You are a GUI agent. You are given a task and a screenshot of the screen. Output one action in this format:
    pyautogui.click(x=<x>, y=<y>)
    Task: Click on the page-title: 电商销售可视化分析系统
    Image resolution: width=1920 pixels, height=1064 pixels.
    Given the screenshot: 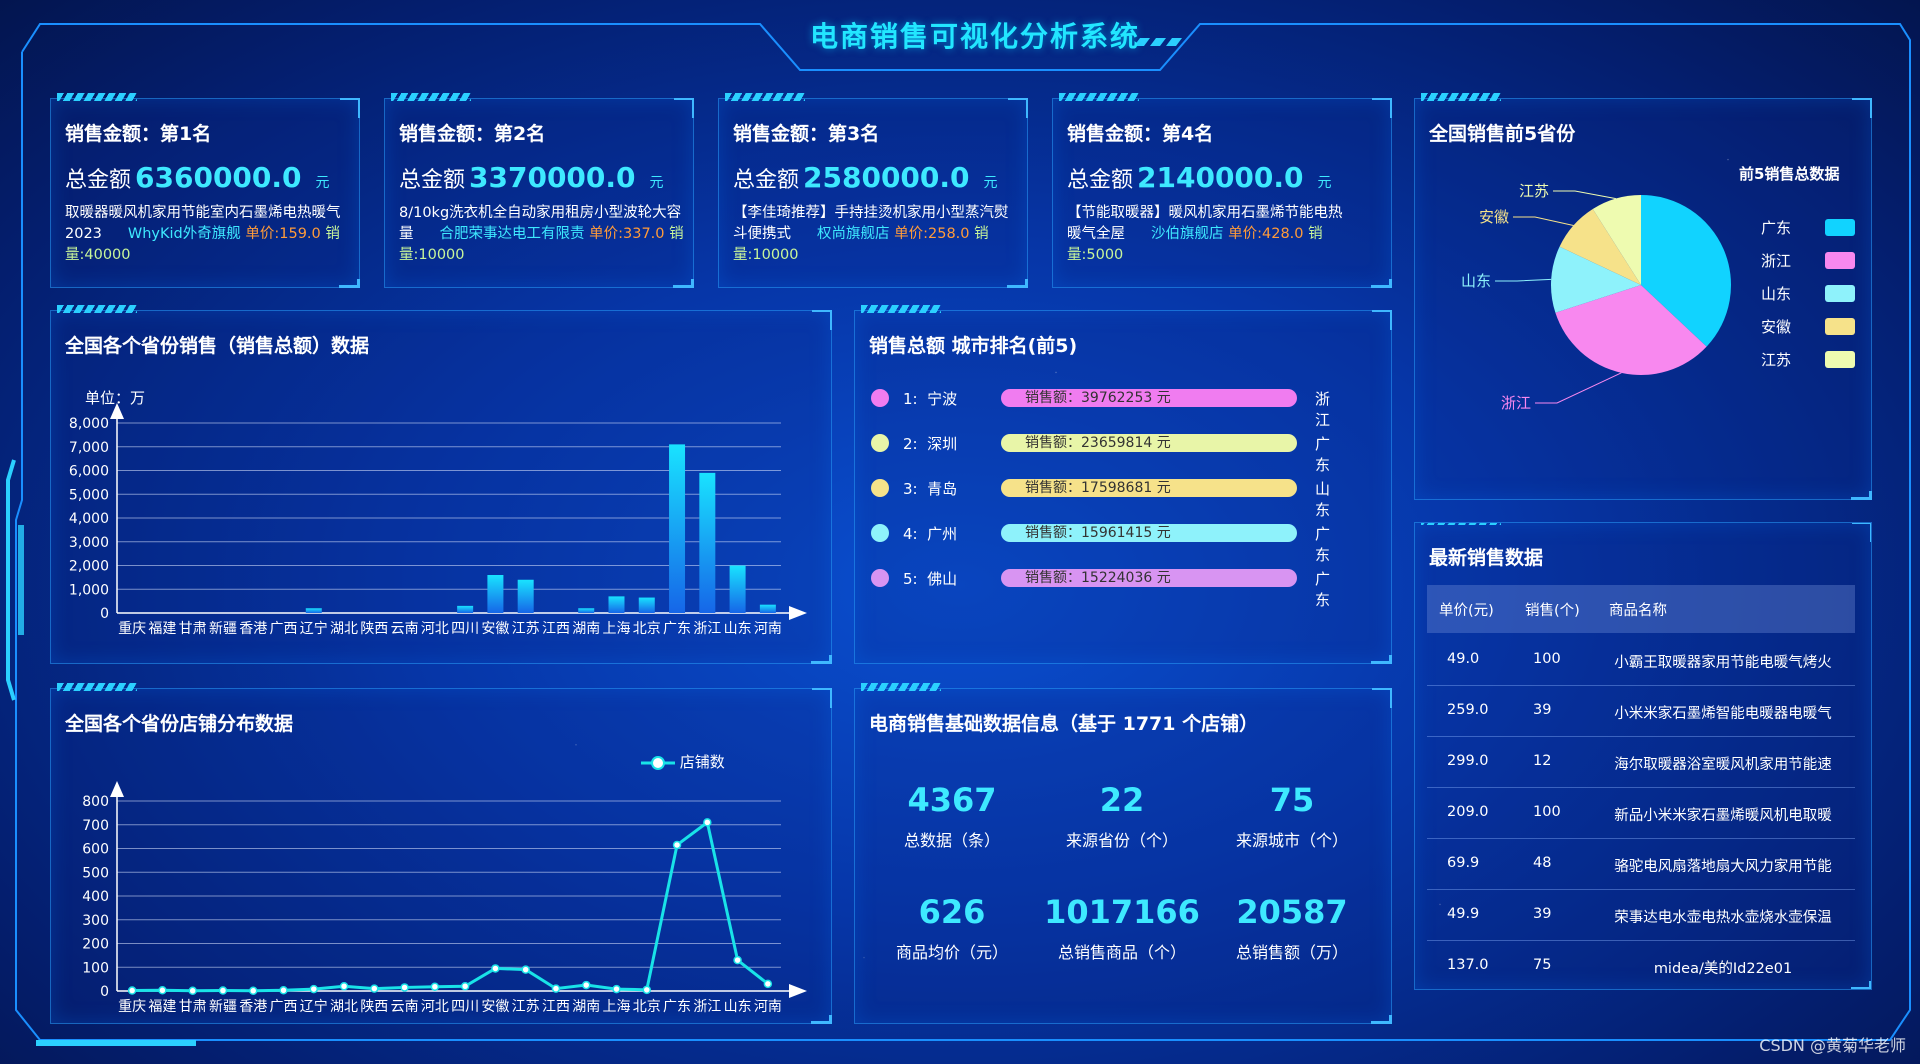 What is the action you would take?
    pyautogui.click(x=974, y=36)
    